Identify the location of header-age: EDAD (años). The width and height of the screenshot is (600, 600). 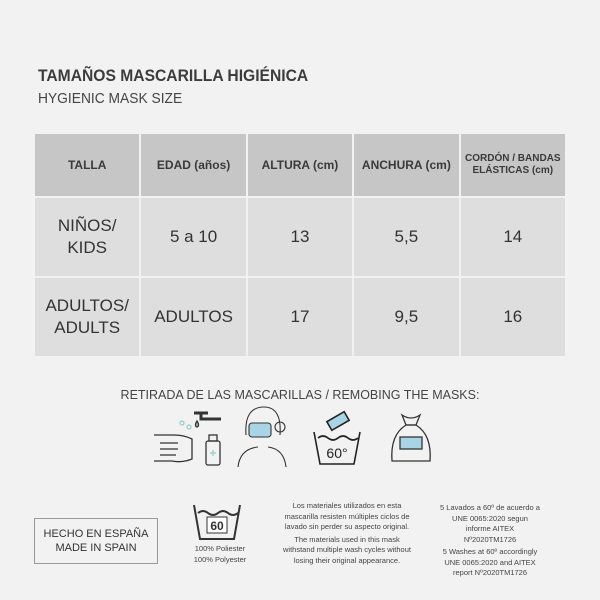
(193, 165).